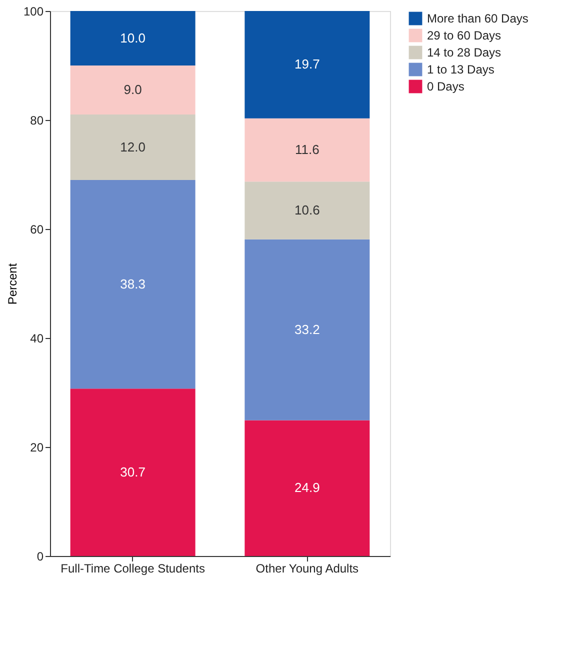  I want to click on x-tick-label: Full-Time College Students, so click(132, 569).